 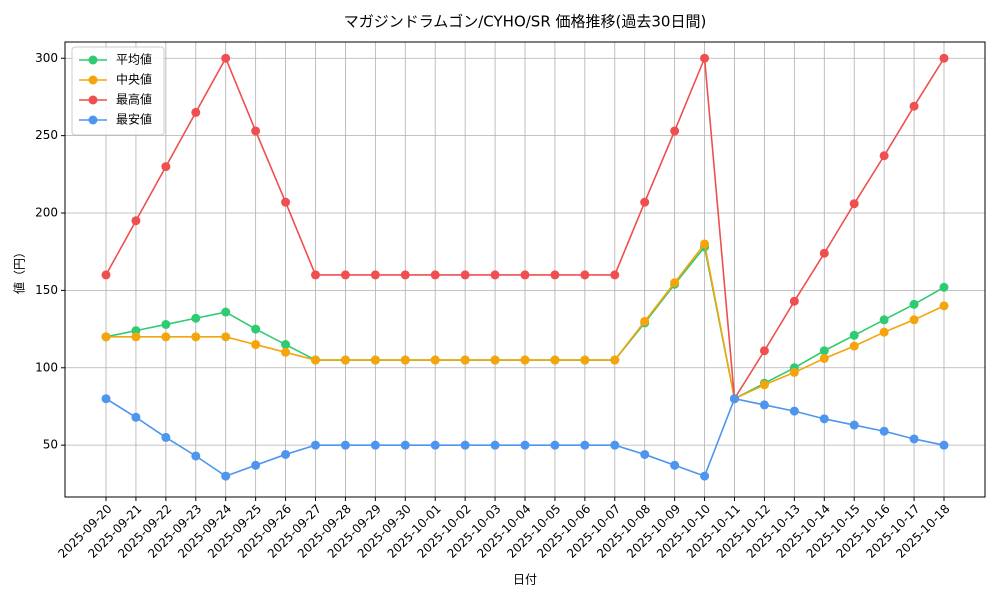 What do you see at coordinates (50, 445) in the screenshot?
I see `y-tick-label: 50` at bounding box center [50, 445].